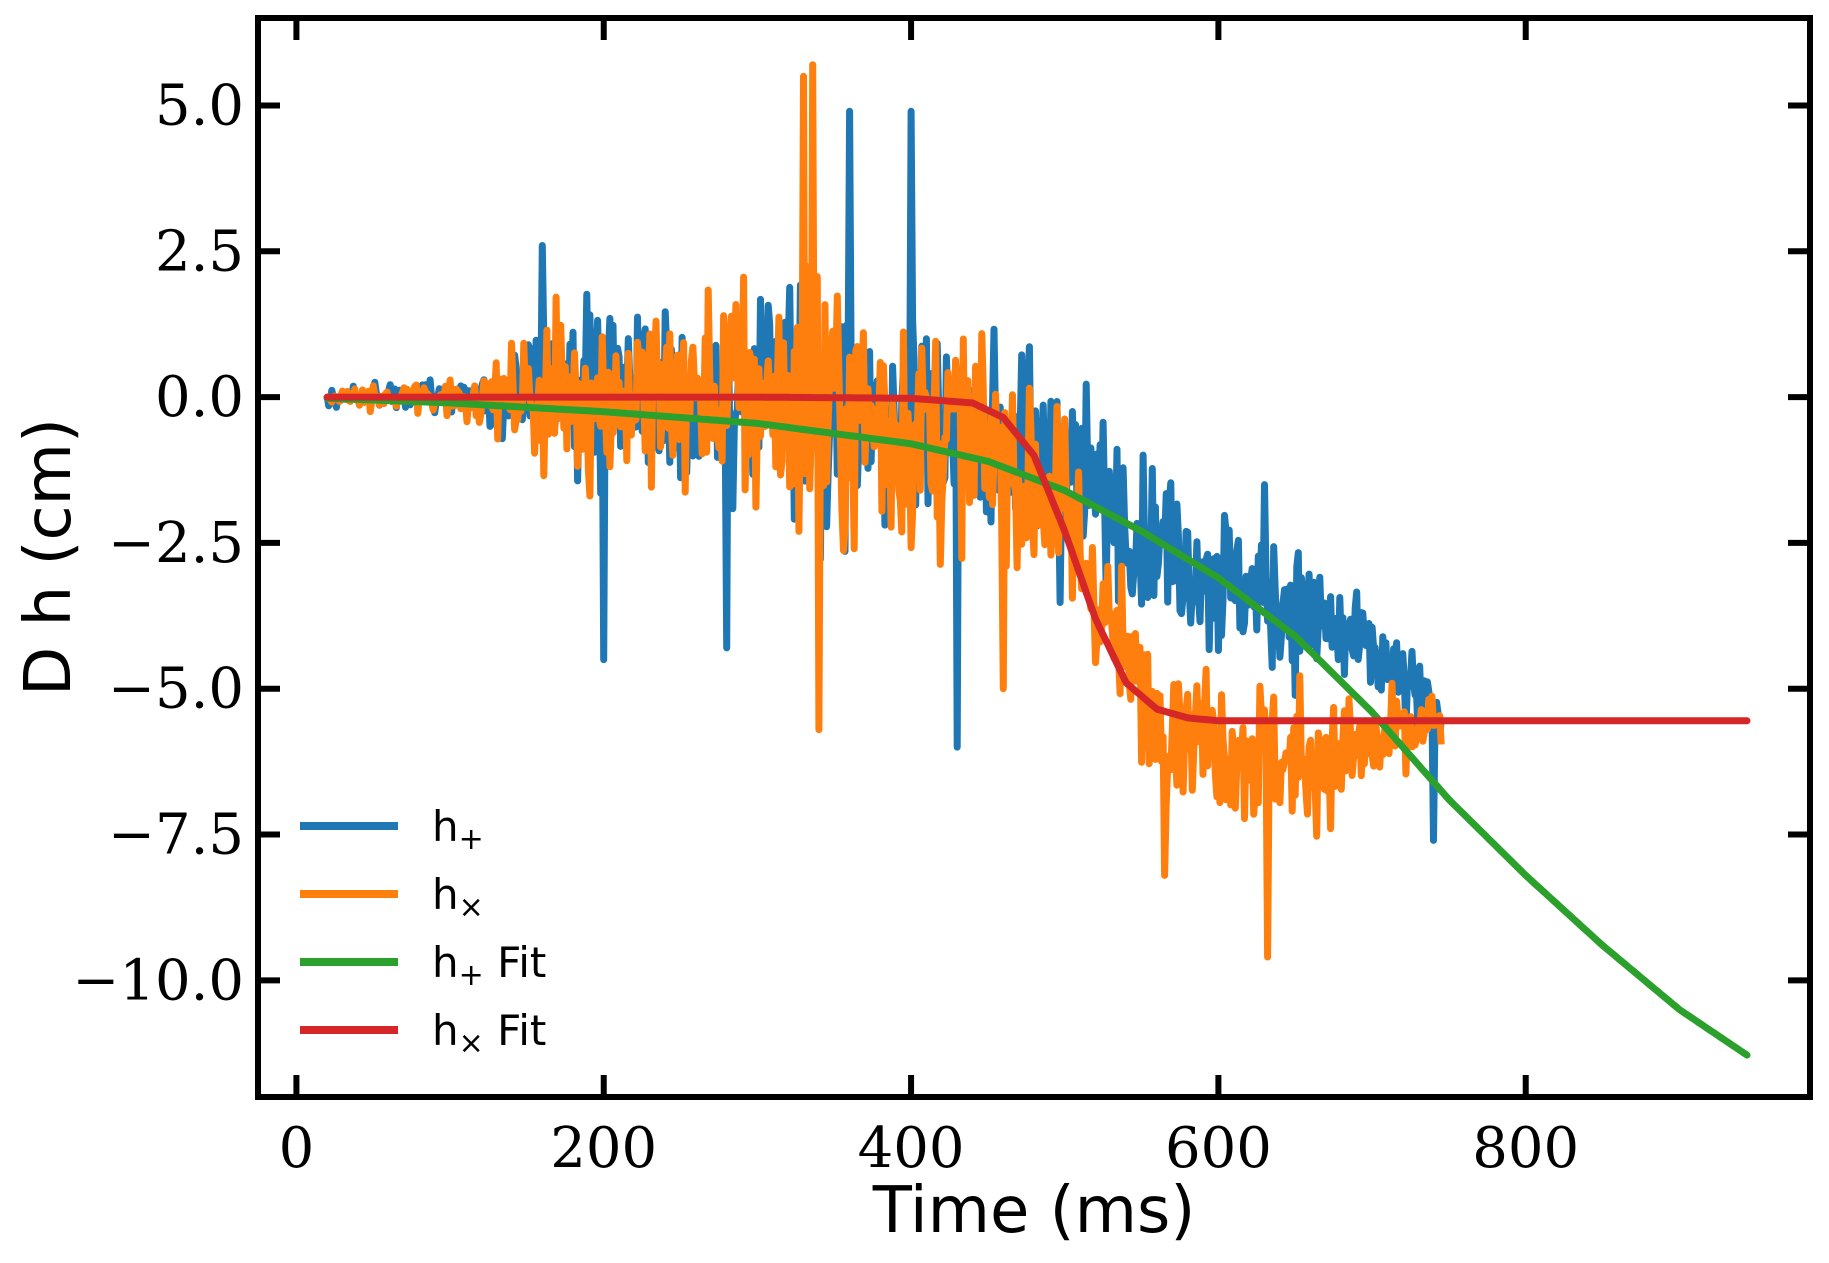 This screenshot has height=1263, width=1829. I want to click on legend-label: h×, so click(458, 897).